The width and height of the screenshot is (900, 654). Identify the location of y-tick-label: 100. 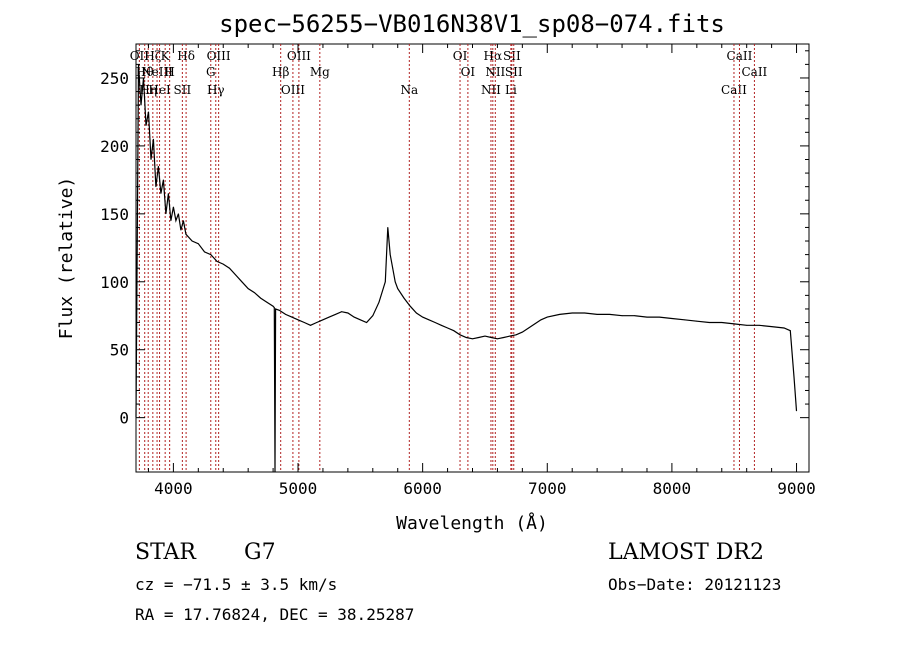
(114, 282).